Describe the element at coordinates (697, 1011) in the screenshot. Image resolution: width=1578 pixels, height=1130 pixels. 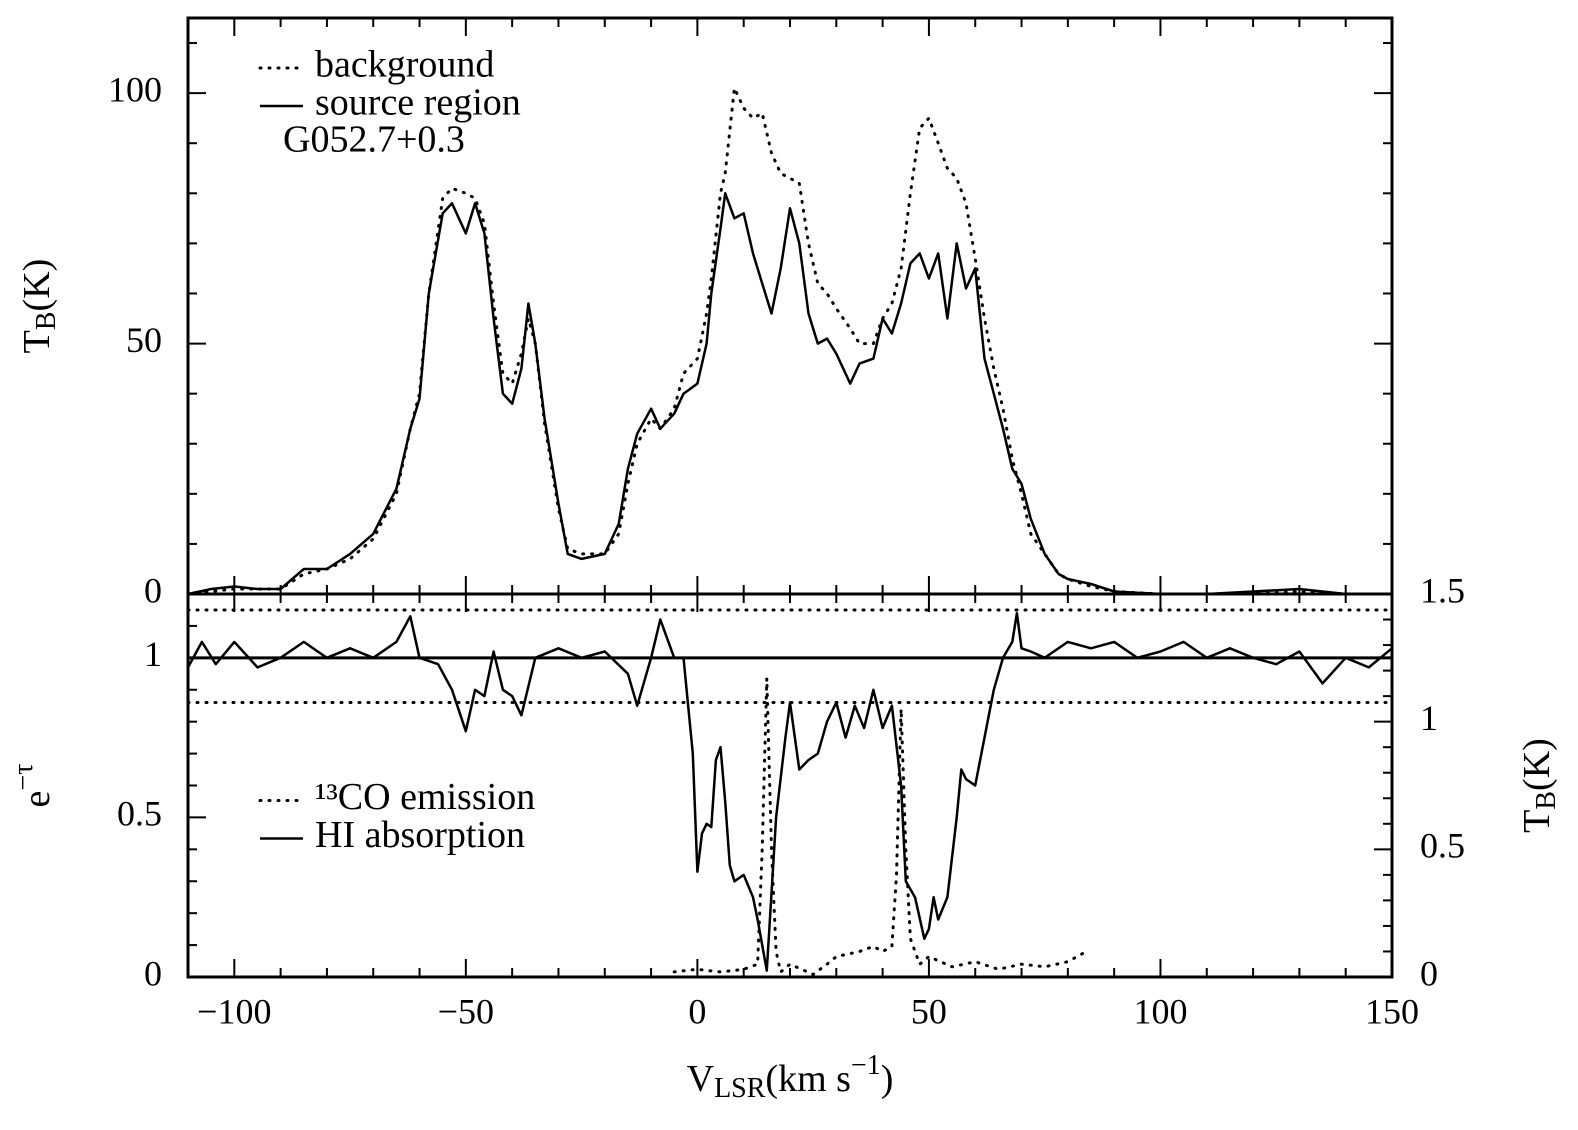
I see `x-tick-label: 0` at that location.